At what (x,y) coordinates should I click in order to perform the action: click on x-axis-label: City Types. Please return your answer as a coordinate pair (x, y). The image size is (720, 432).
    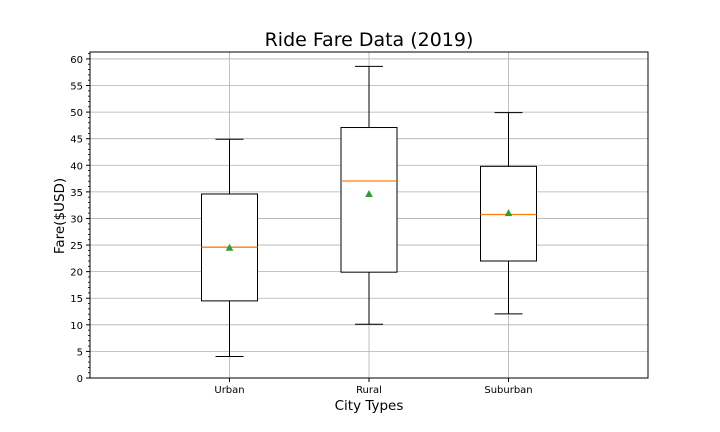
    Looking at the image, I should click on (369, 406).